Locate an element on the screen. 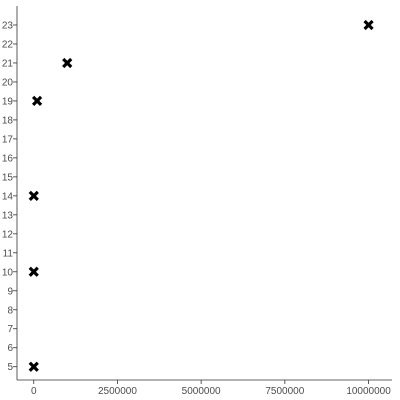 This screenshot has width=400, height=400. y-tick-label: 9 is located at coordinates (10, 291).